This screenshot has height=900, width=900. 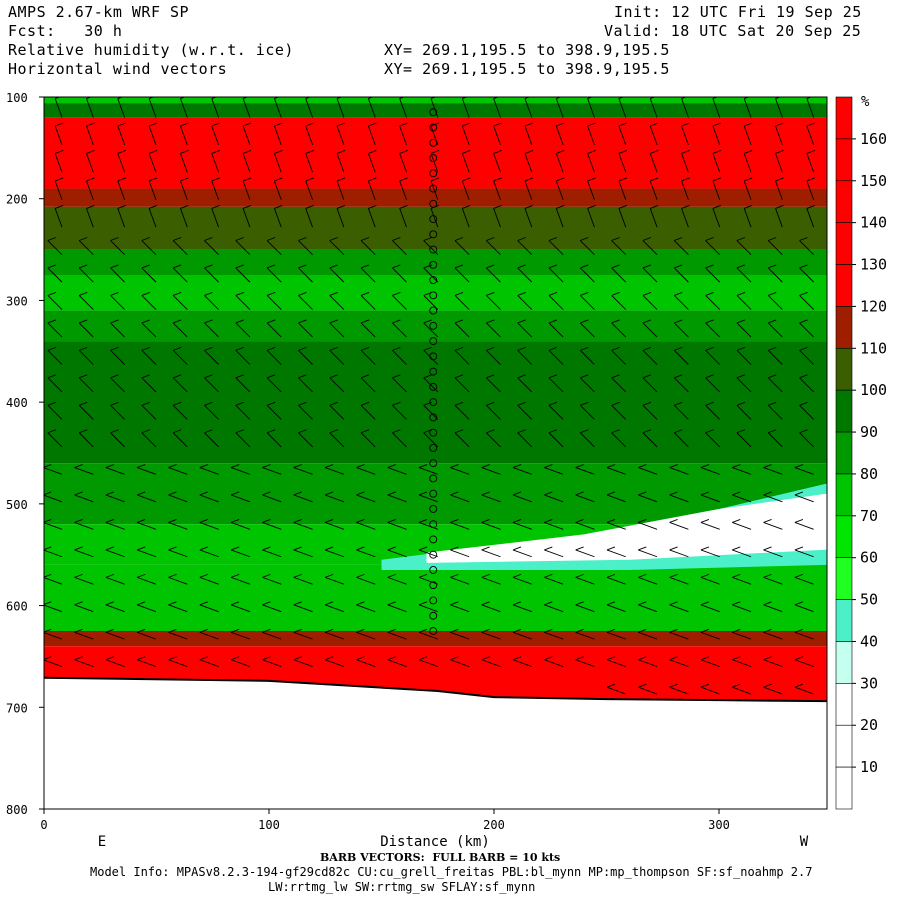 What do you see at coordinates (844, 285) in the screenshot?
I see `colorbar-swatch` at bounding box center [844, 285].